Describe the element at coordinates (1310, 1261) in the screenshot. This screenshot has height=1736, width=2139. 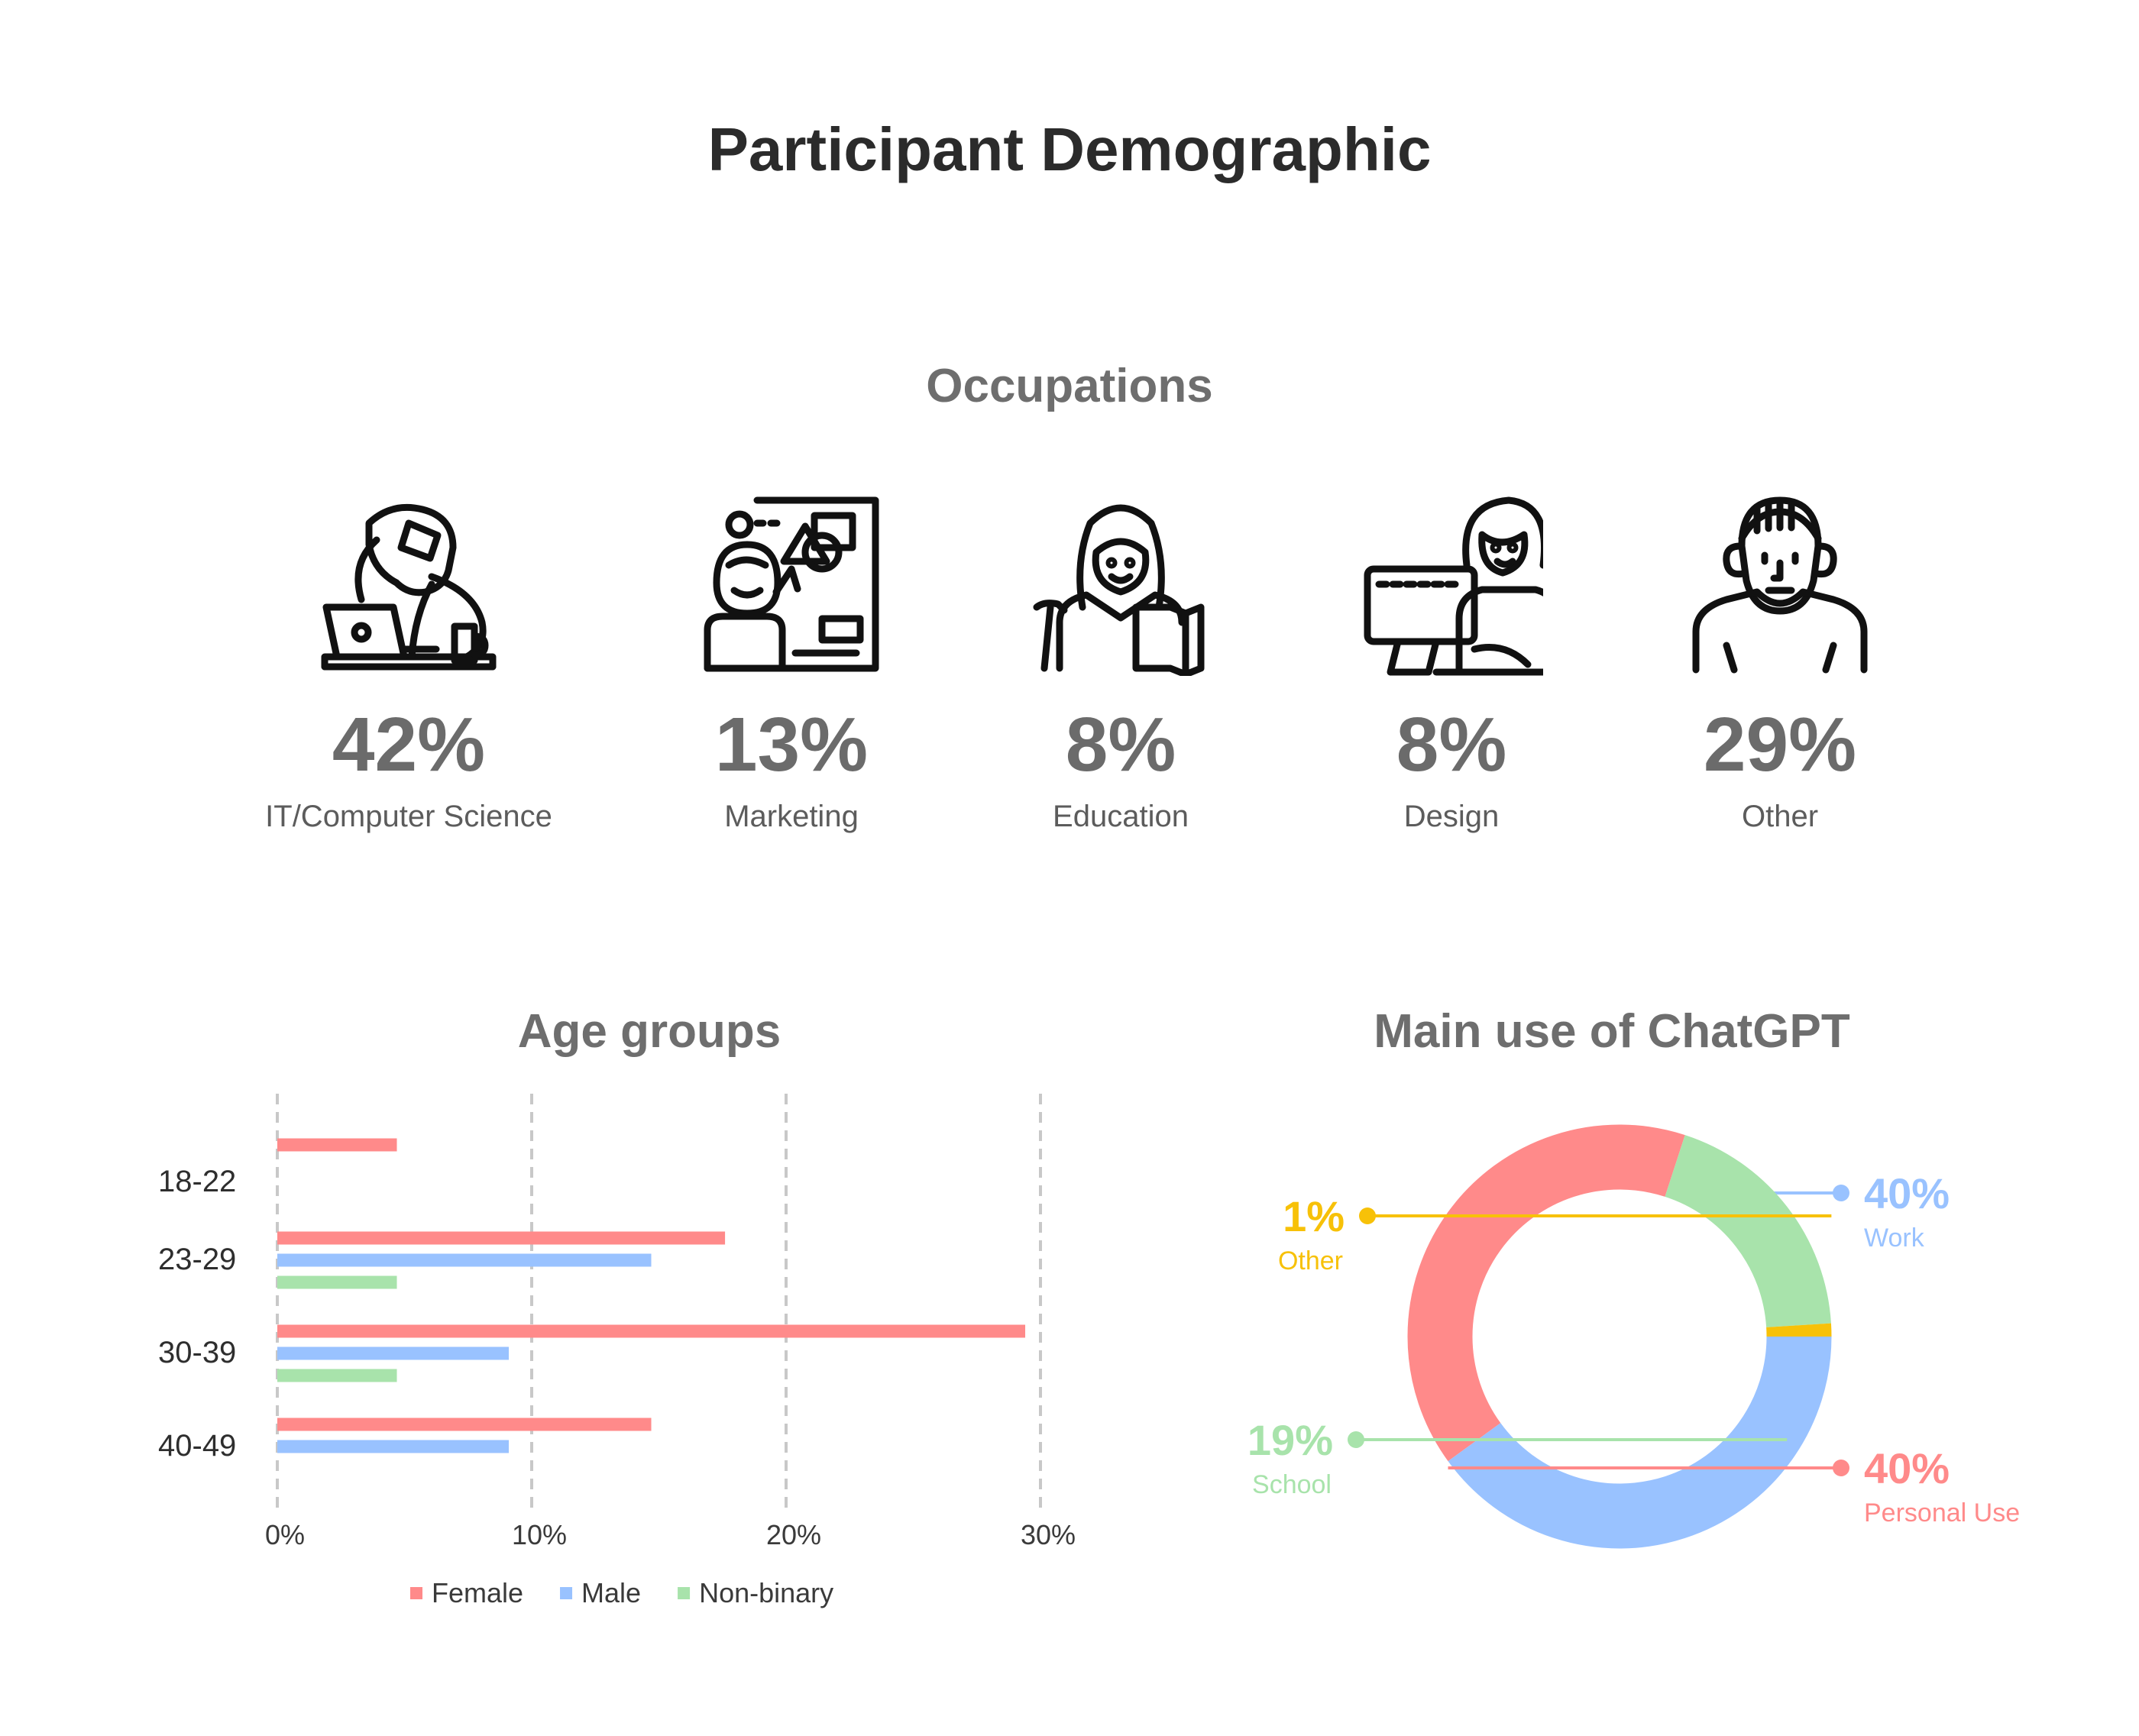
I see `slice-name: Other` at that location.